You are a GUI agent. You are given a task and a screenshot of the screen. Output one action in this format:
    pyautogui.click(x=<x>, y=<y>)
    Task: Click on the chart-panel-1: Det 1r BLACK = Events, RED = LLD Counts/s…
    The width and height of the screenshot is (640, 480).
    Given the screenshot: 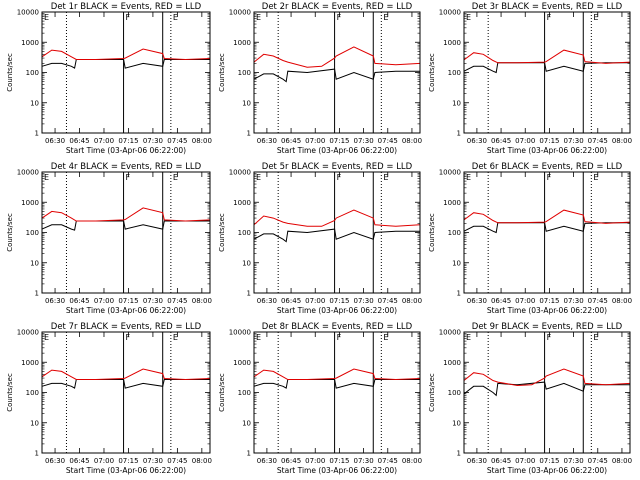 What is the action you would take?
    pyautogui.click(x=109, y=78)
    